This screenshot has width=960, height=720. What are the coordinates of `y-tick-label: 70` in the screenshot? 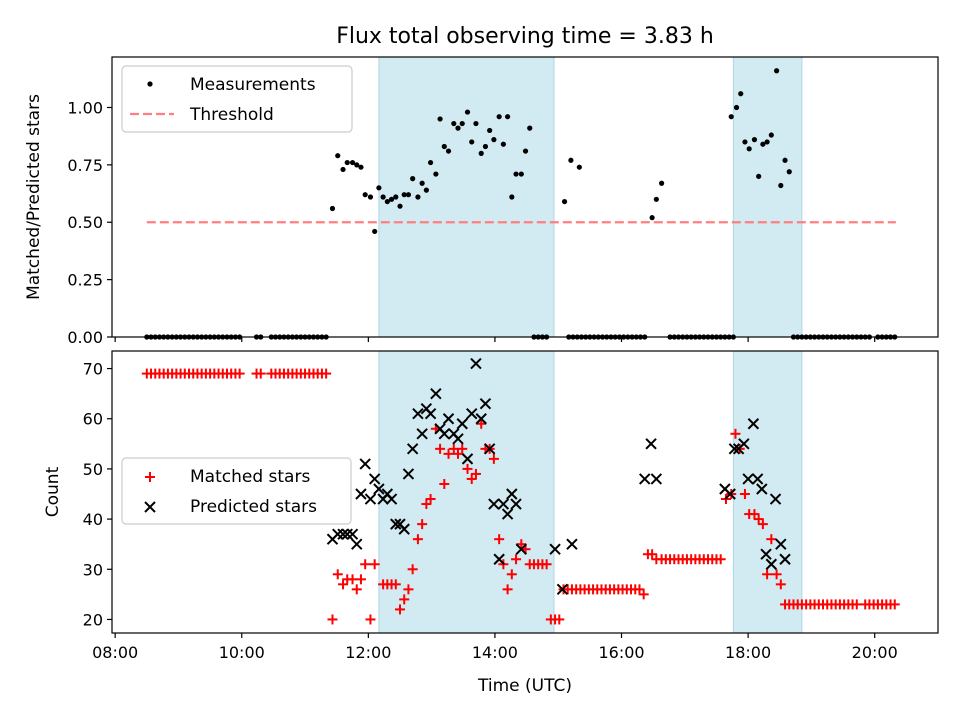 It's located at (93, 369).